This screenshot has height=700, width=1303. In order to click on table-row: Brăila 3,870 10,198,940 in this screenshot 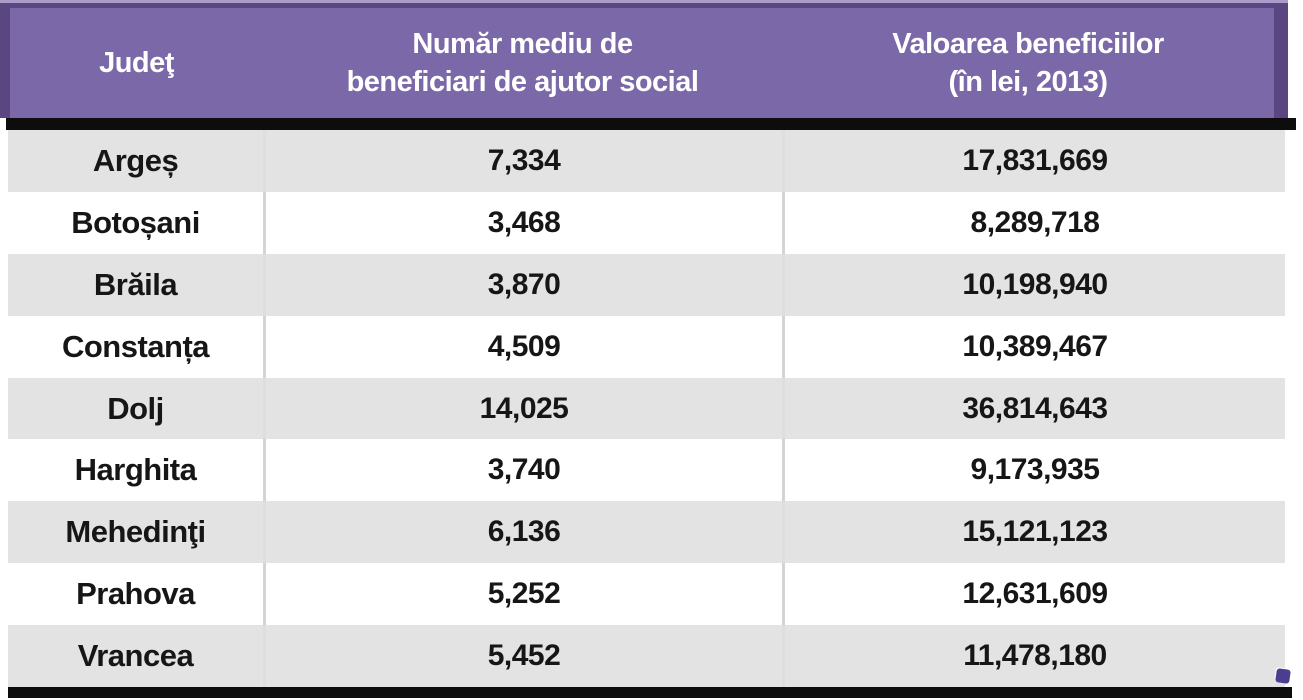, I will do `click(646, 284)`.